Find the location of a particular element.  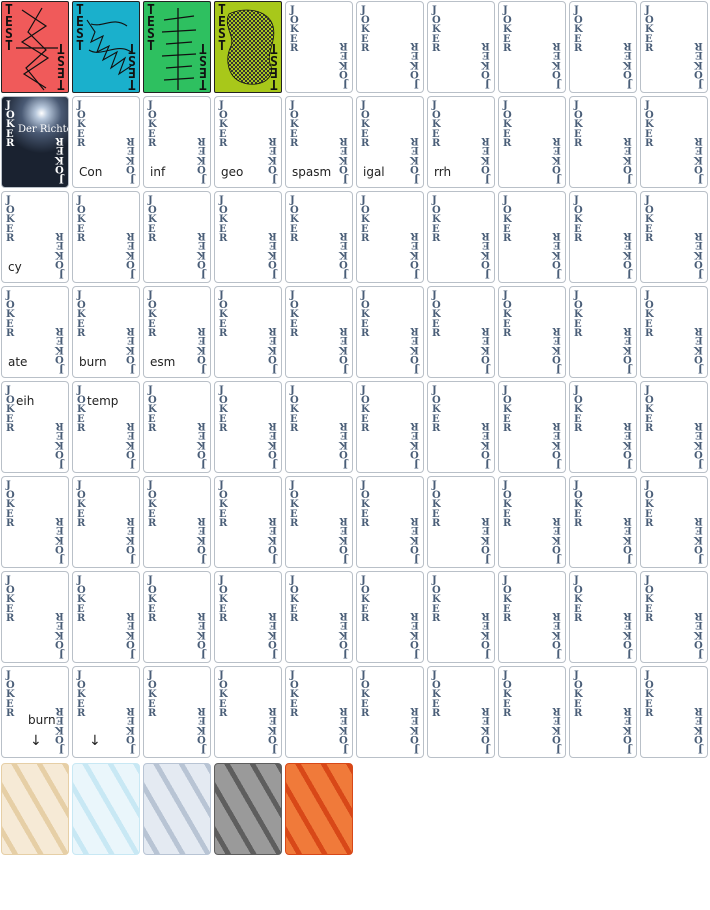

card-back-cream is located at coordinates (35, 809).